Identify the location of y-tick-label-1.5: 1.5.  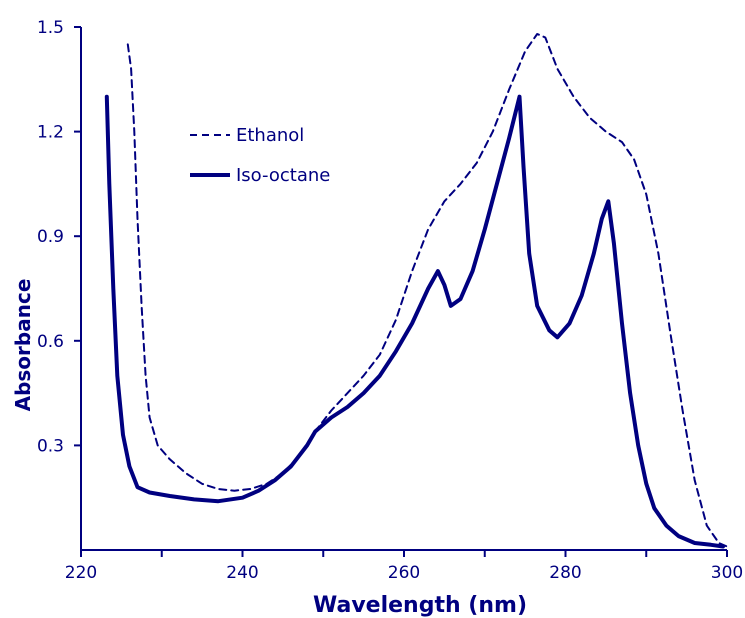
(50, 28).